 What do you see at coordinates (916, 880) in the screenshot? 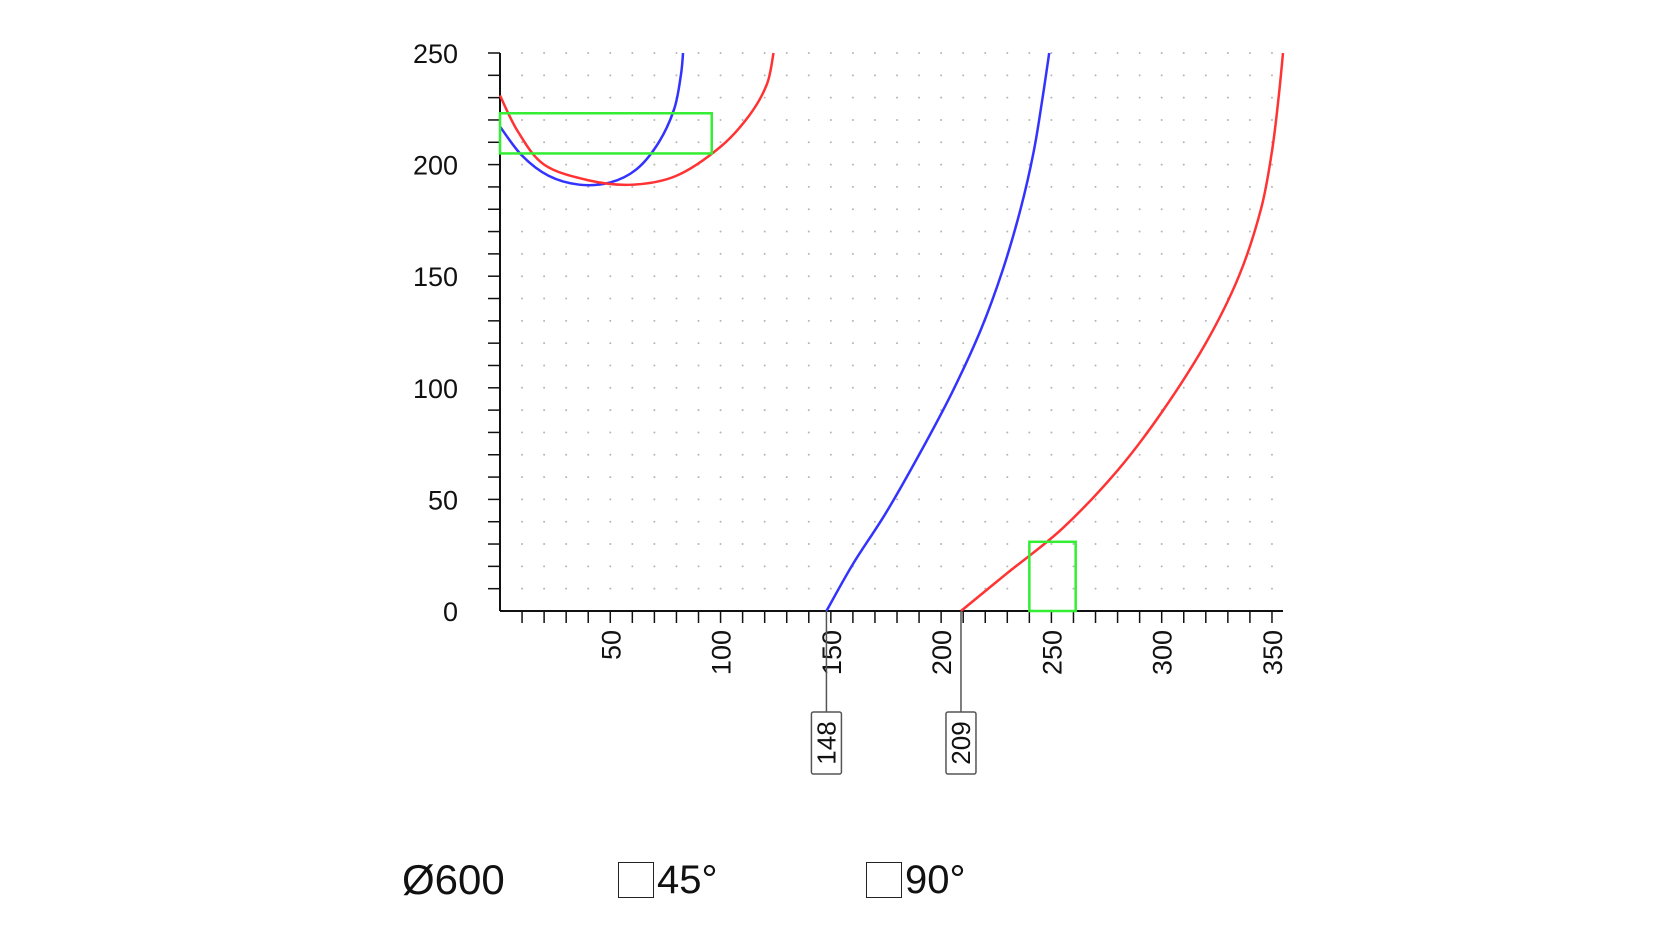
I see `legend-item-90: 90°` at bounding box center [916, 880].